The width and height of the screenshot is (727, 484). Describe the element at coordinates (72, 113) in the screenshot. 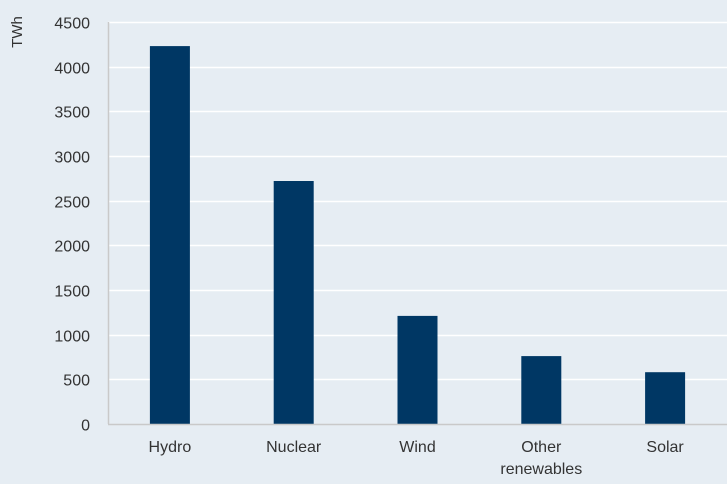

I see `y-tick-label: 3500` at that location.